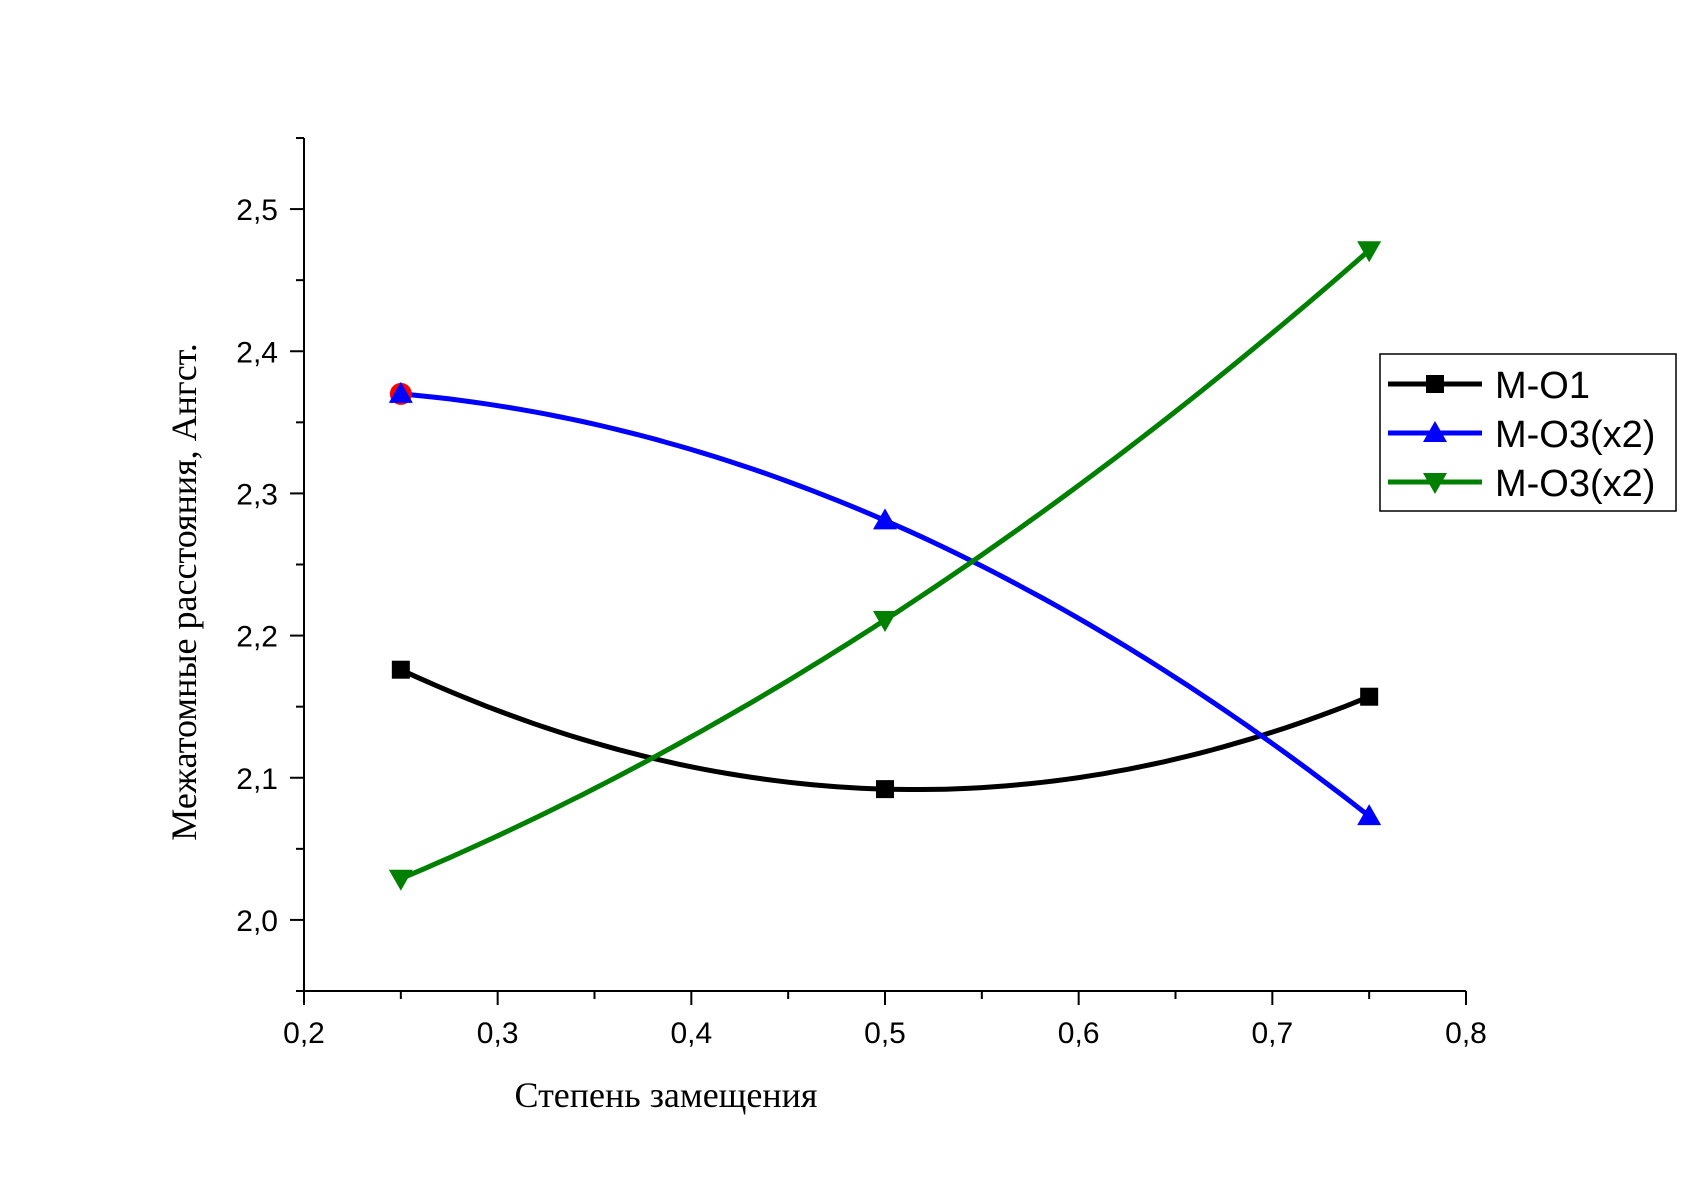  I want to click on y-tick-labels: 2,0 2,1 2,2 2,3 2,4 2,5, so click(257, 566).